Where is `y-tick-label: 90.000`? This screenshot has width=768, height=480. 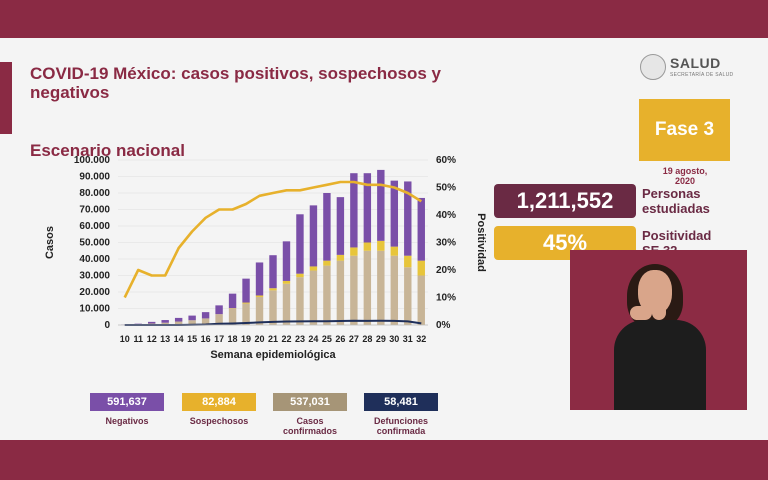
y-tick-label: 90.000 is located at coordinates (94, 177).